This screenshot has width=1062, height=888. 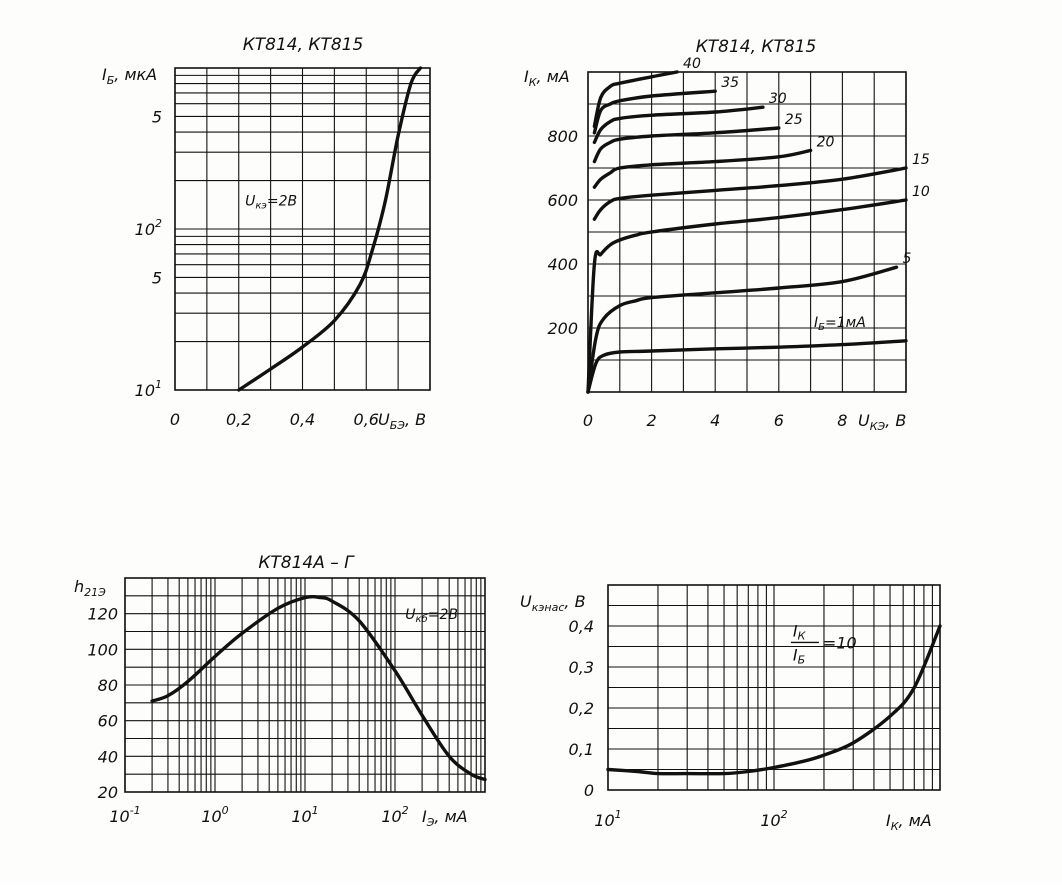 What do you see at coordinates (906, 259) in the screenshot?
I see `series-label: 5` at bounding box center [906, 259].